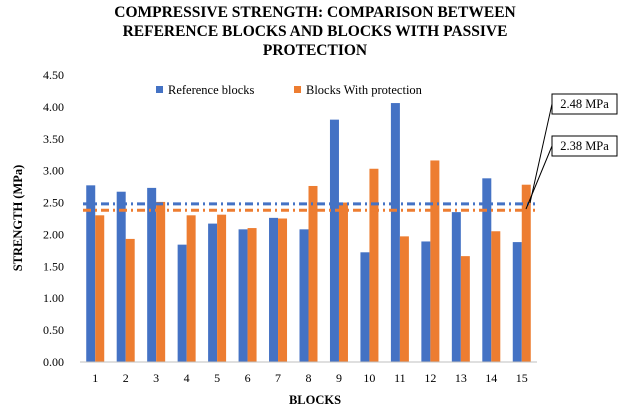 Image resolution: width=630 pixels, height=408 pixels. I want to click on legend-swatch-protection, so click(297, 89).